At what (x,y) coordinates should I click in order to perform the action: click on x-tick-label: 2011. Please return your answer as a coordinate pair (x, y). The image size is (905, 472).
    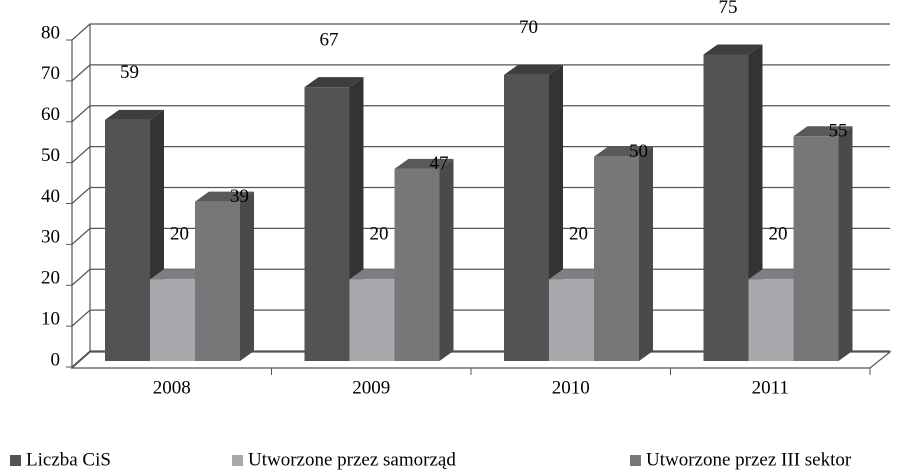
    Looking at the image, I should click on (770, 387).